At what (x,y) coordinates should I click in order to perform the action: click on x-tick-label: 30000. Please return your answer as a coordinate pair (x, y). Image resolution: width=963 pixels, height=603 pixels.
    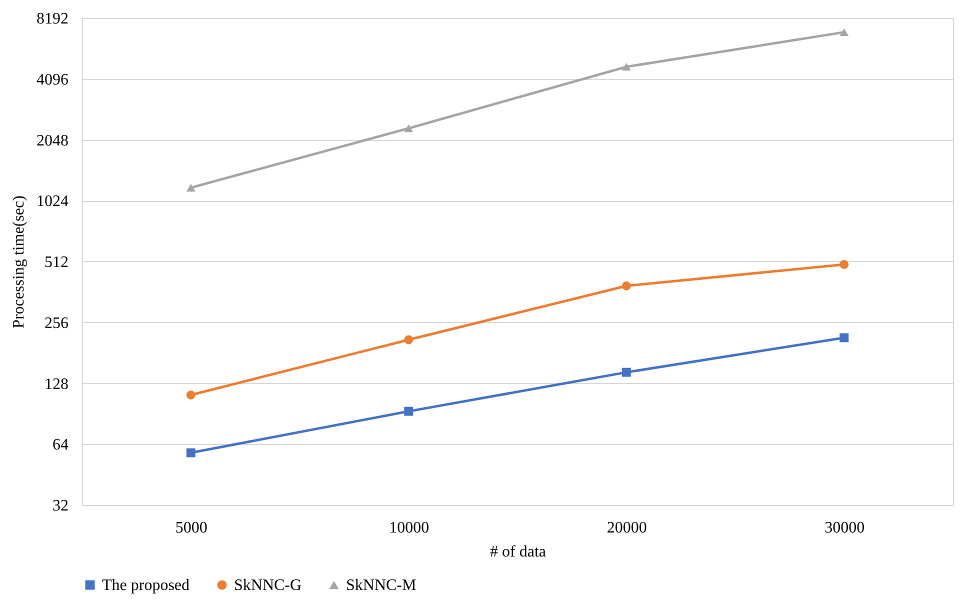
    Looking at the image, I should click on (844, 528).